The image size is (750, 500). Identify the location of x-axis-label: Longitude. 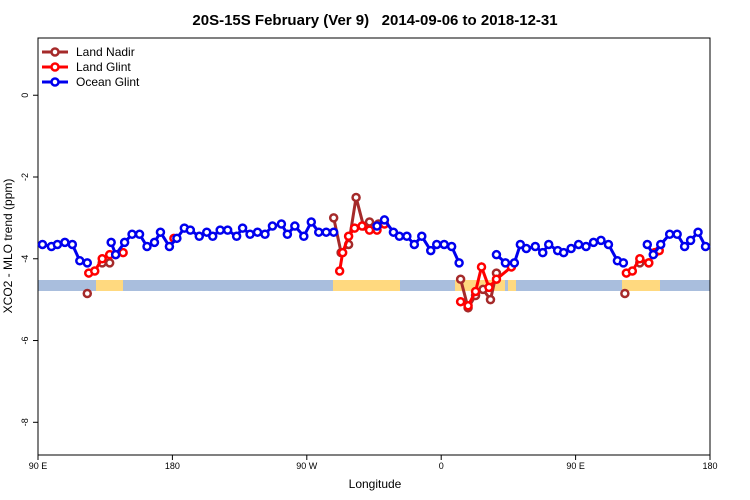
(375, 484).